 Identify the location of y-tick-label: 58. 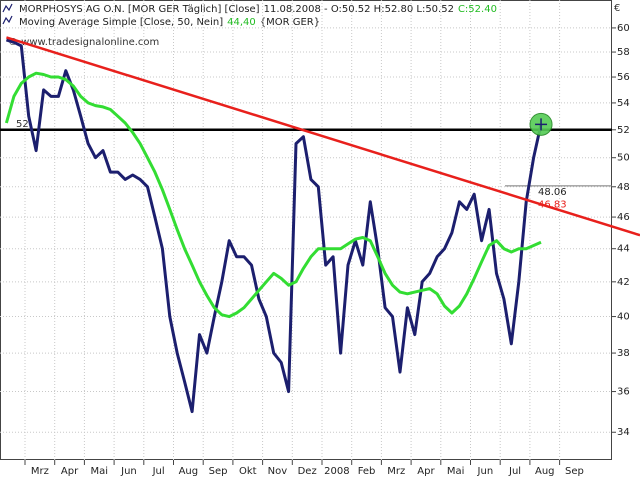
(623, 52).